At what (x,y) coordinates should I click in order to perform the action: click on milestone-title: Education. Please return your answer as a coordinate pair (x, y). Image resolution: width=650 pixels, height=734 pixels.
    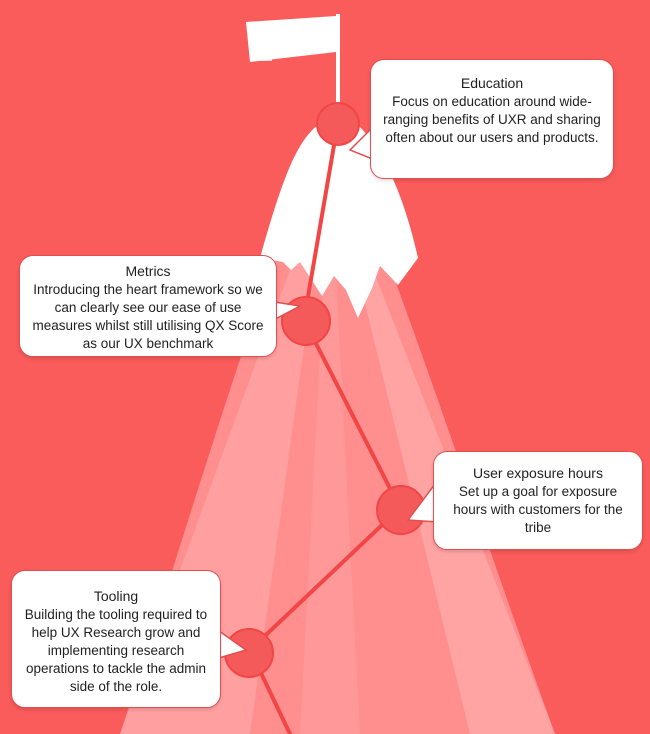
    Looking at the image, I should click on (492, 83).